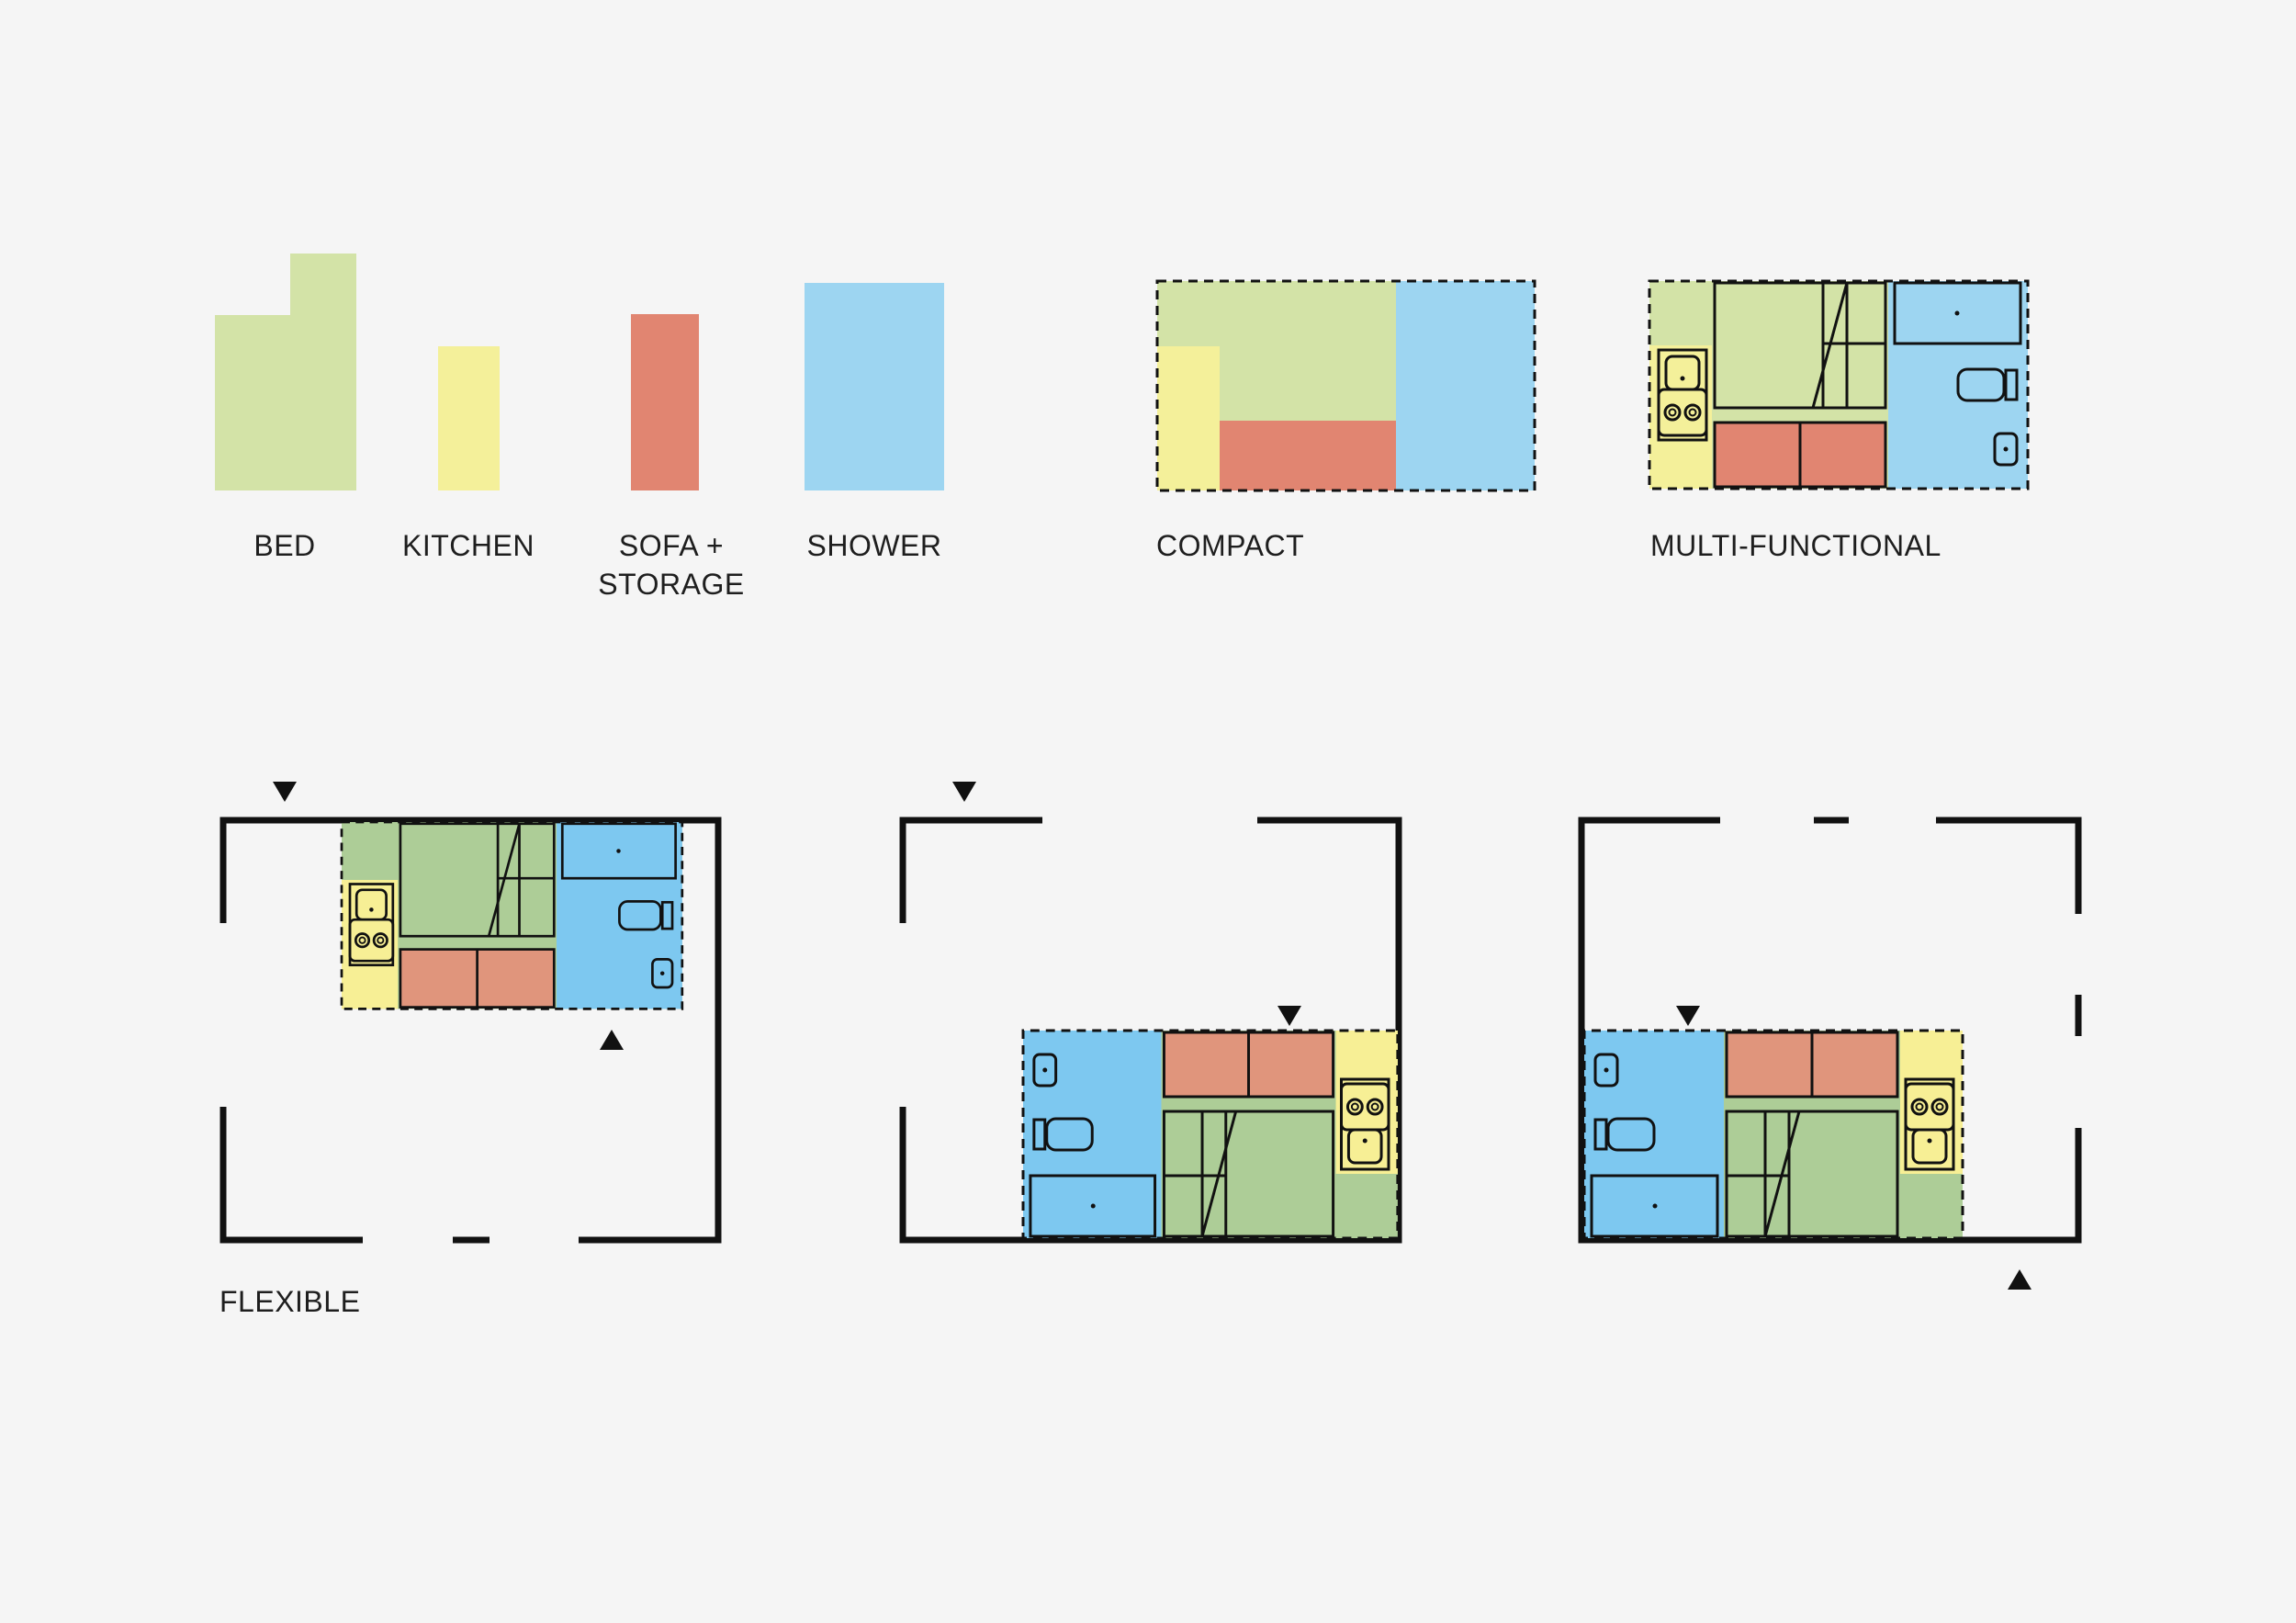 The width and height of the screenshot is (2296, 1623). I want to click on legend-label-bed: BED, so click(284, 546).